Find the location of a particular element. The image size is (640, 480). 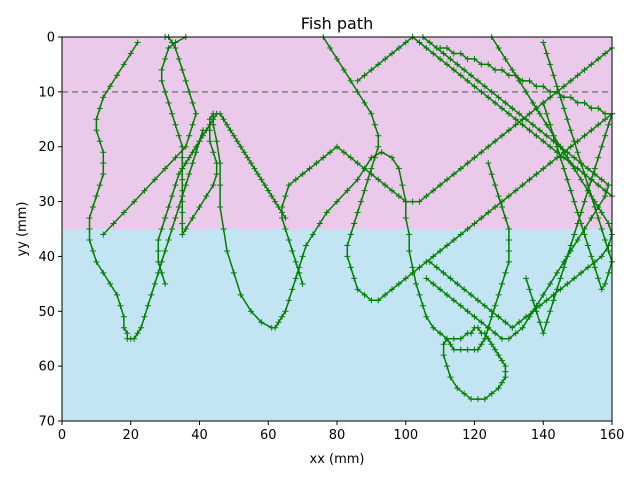

y-tick-label-1: 10 is located at coordinates (46, 92).